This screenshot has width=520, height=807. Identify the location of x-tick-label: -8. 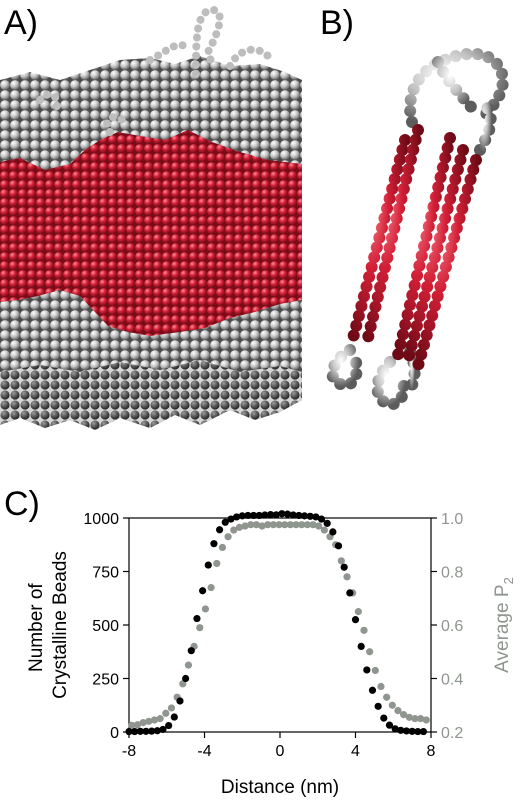
(129, 751).